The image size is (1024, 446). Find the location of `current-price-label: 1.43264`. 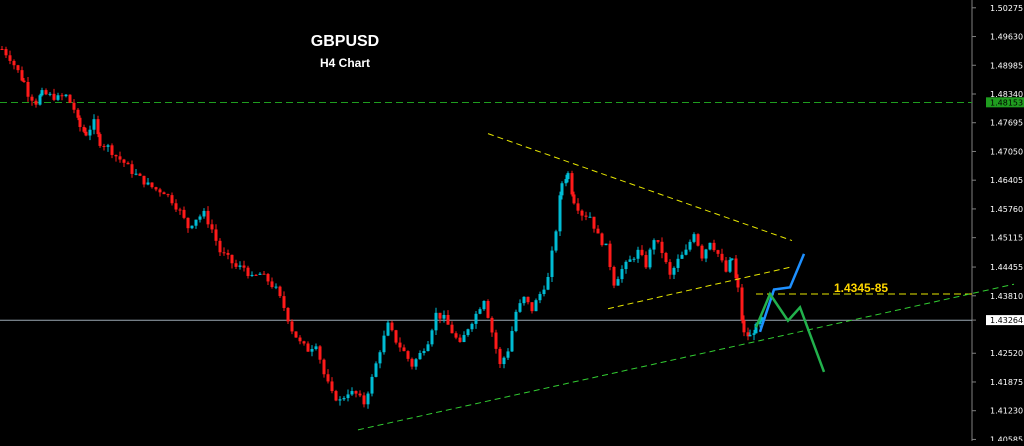

current-price-label: 1.43264 is located at coordinates (1006, 320).